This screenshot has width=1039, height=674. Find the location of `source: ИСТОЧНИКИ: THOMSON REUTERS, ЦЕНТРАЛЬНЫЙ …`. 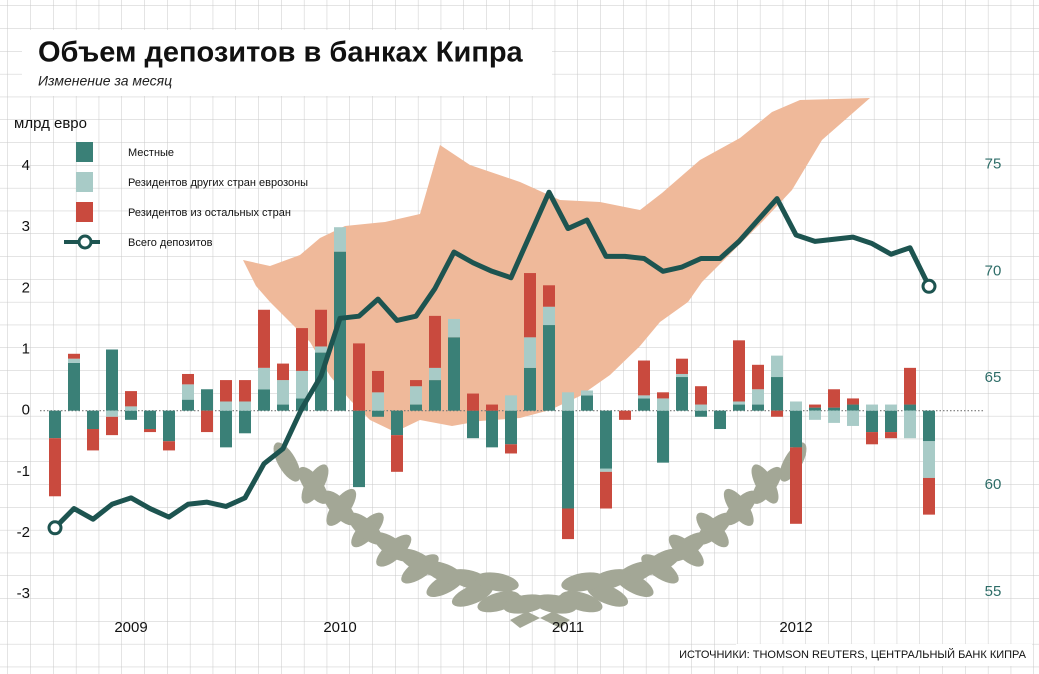

source: ИСТОЧНИКИ: THOMSON REUTERS, ЦЕНТРАЛЬНЫЙ … is located at coordinates (853, 654).